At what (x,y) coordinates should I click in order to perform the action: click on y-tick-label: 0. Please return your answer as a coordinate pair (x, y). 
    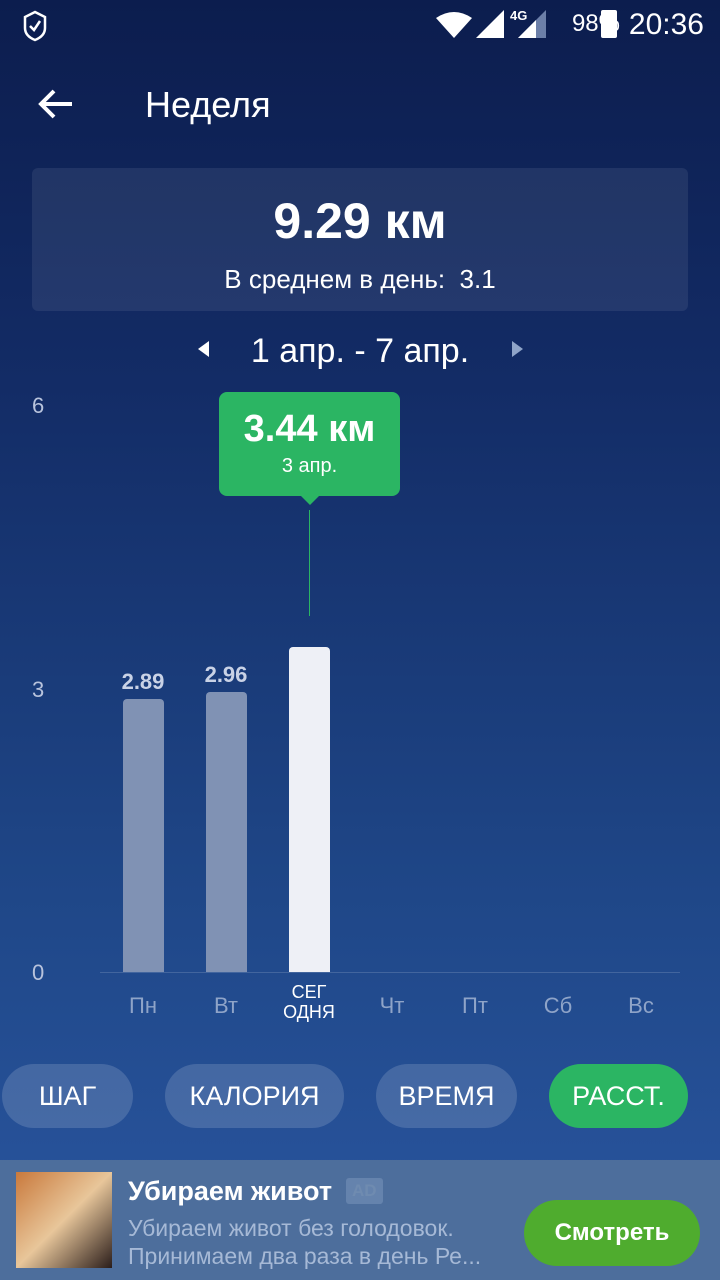
    Looking at the image, I should click on (38, 972).